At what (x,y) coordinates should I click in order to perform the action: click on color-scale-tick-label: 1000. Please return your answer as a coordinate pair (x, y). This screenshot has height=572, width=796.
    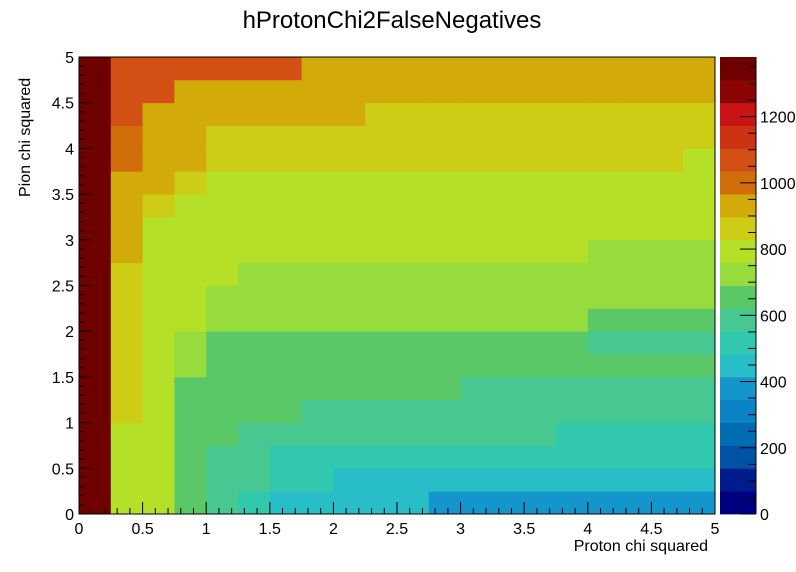
    Looking at the image, I should click on (778, 184).